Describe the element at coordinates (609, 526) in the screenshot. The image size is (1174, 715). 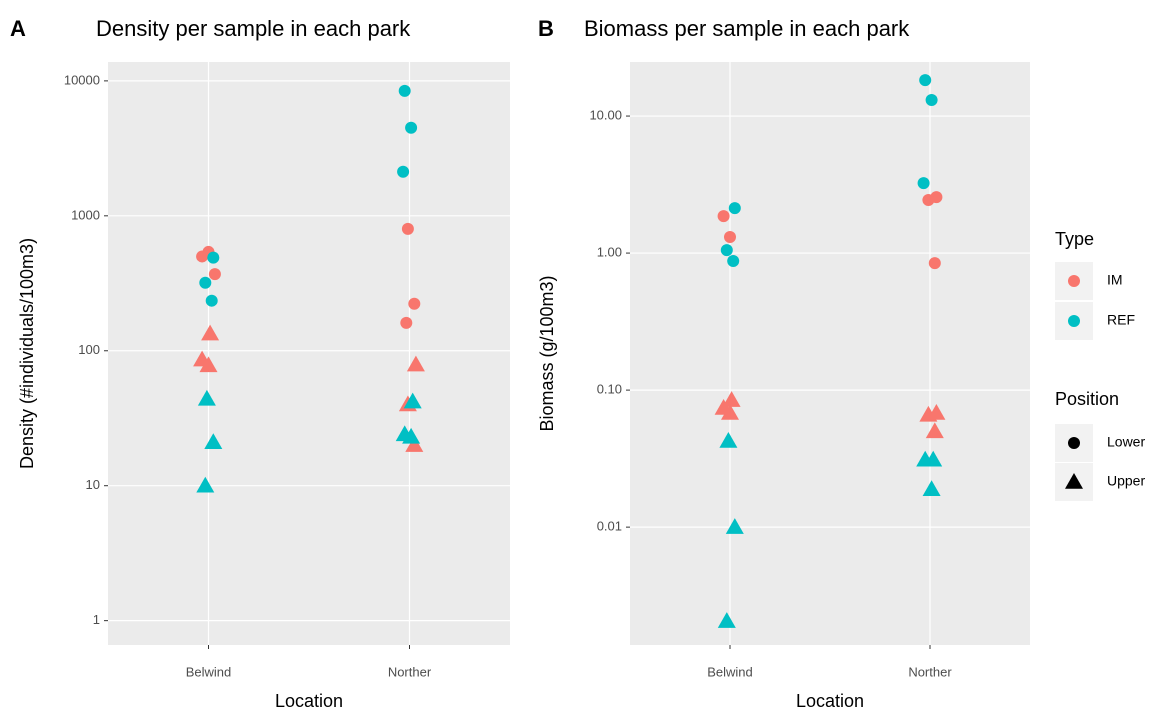
I see `y-tick-label: 0.01` at that location.